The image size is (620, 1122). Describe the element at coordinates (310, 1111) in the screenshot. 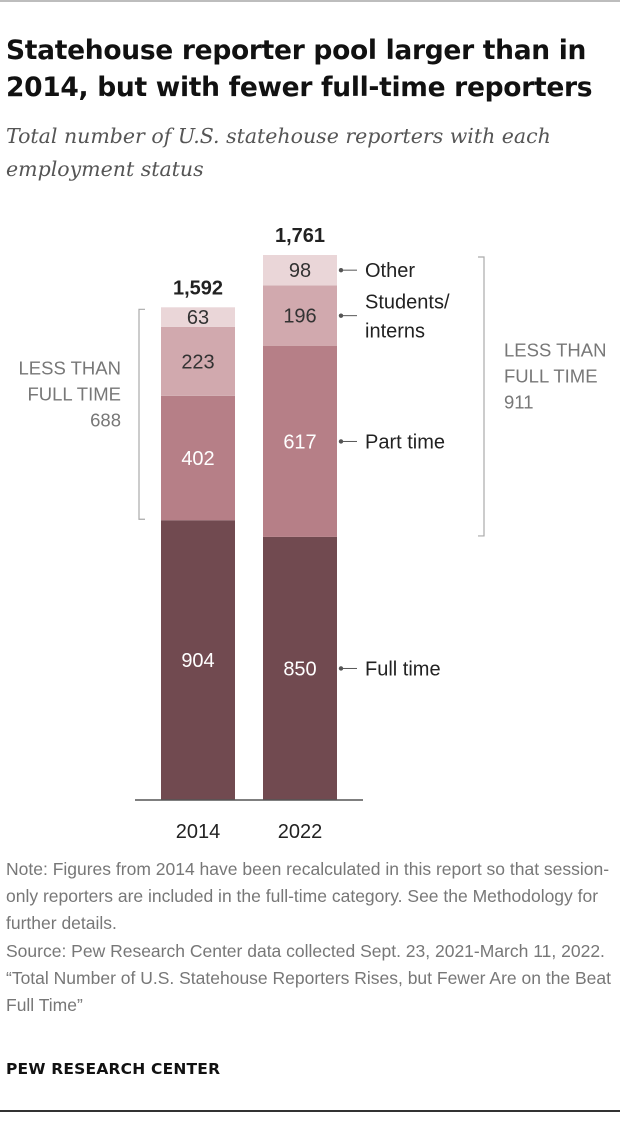

I see `bottom-rule` at that location.